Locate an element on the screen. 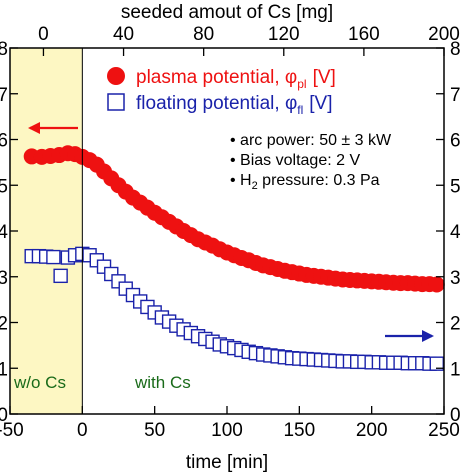 Image resolution: width=474 pixels, height=474 pixels. top-tick-label: 40 is located at coordinates (123, 34).